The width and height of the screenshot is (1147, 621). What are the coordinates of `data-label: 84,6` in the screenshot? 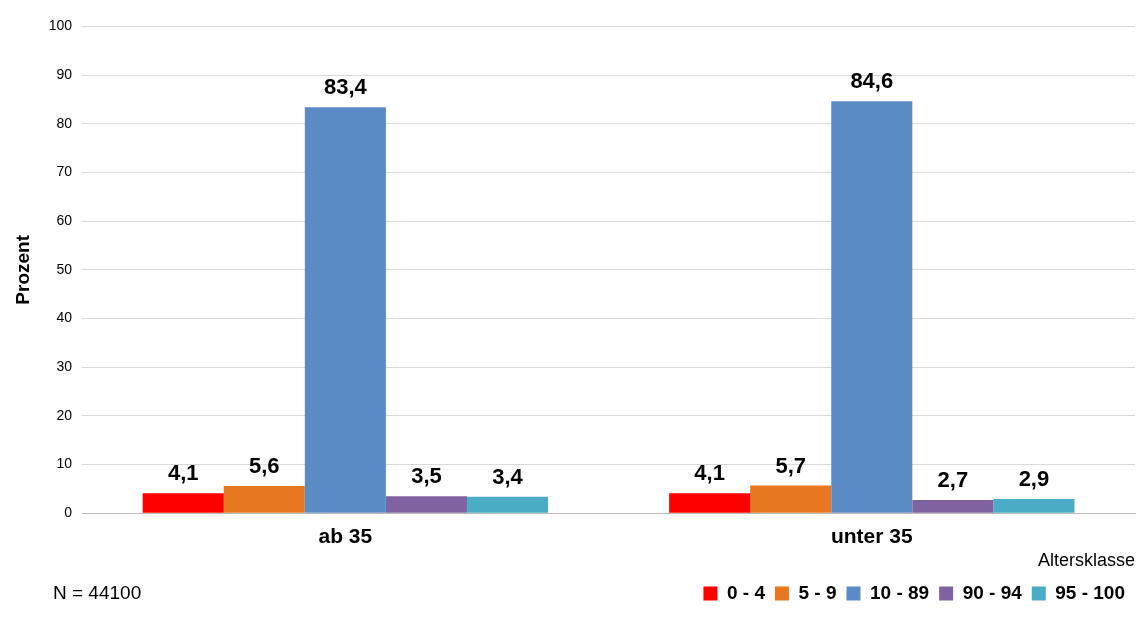 It's located at (872, 81).